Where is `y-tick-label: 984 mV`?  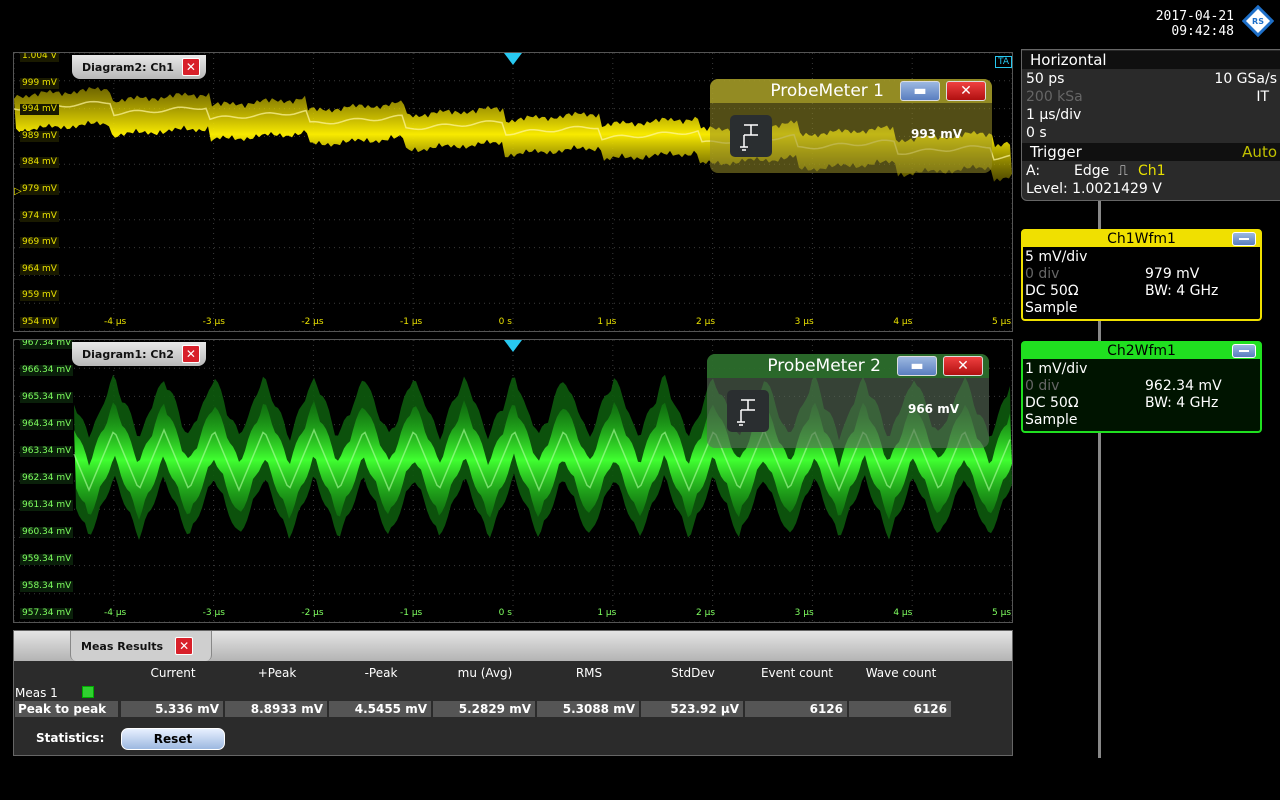 y-tick-label: 984 mV is located at coordinates (39, 163).